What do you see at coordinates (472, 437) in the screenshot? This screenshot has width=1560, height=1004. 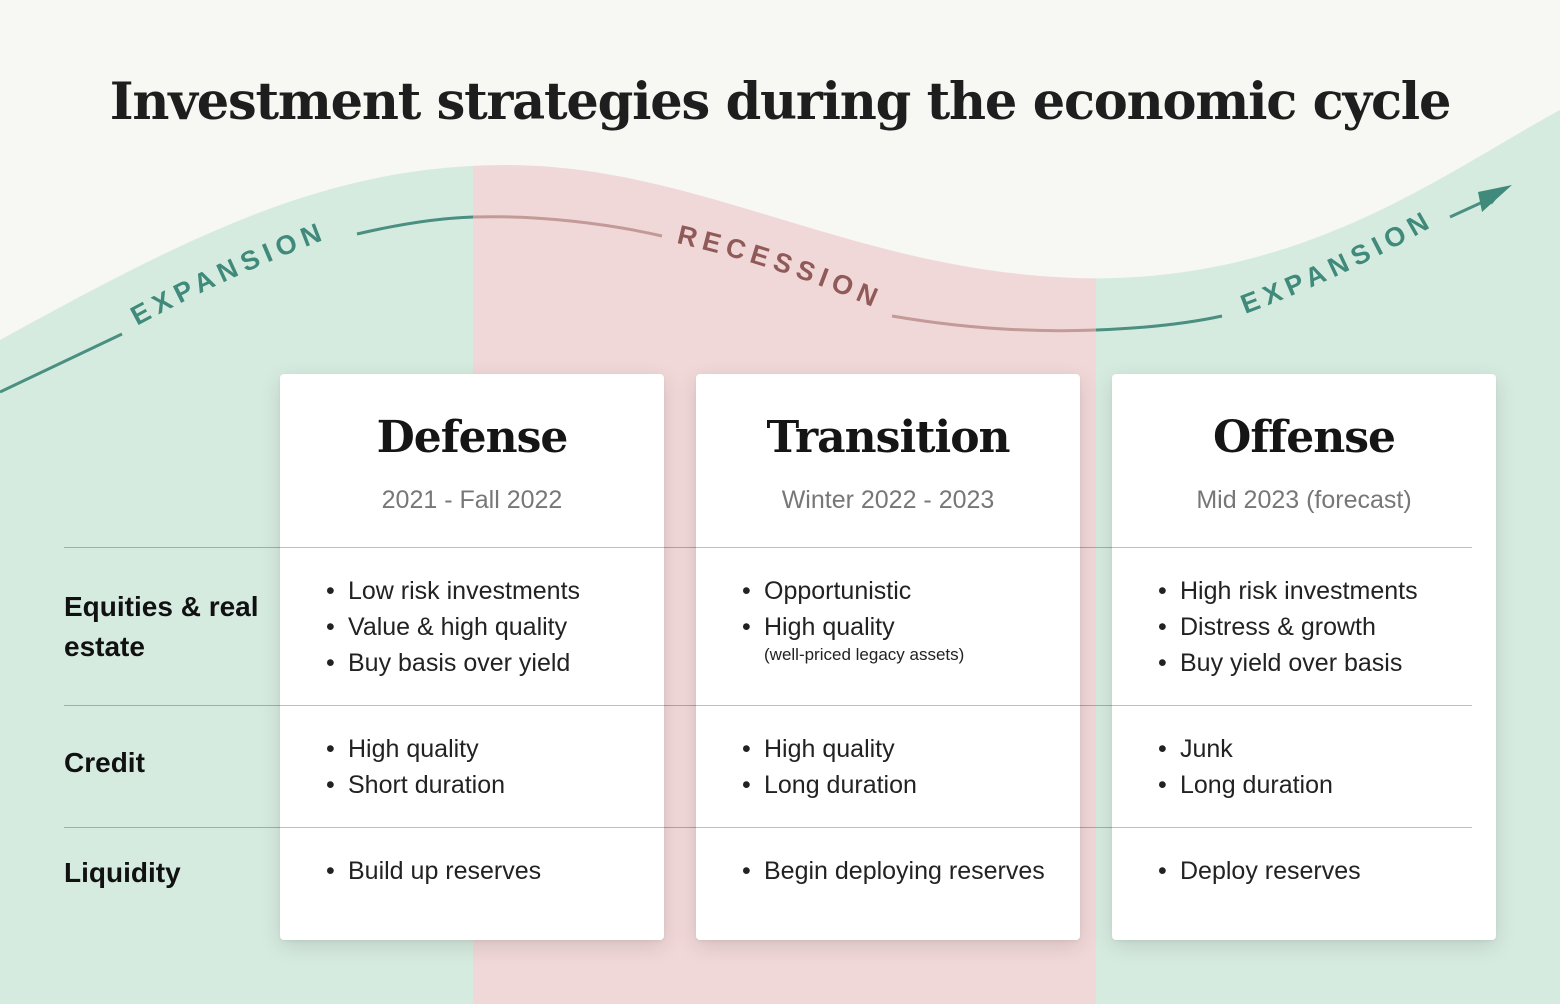 I see `card-title: Defense` at bounding box center [472, 437].